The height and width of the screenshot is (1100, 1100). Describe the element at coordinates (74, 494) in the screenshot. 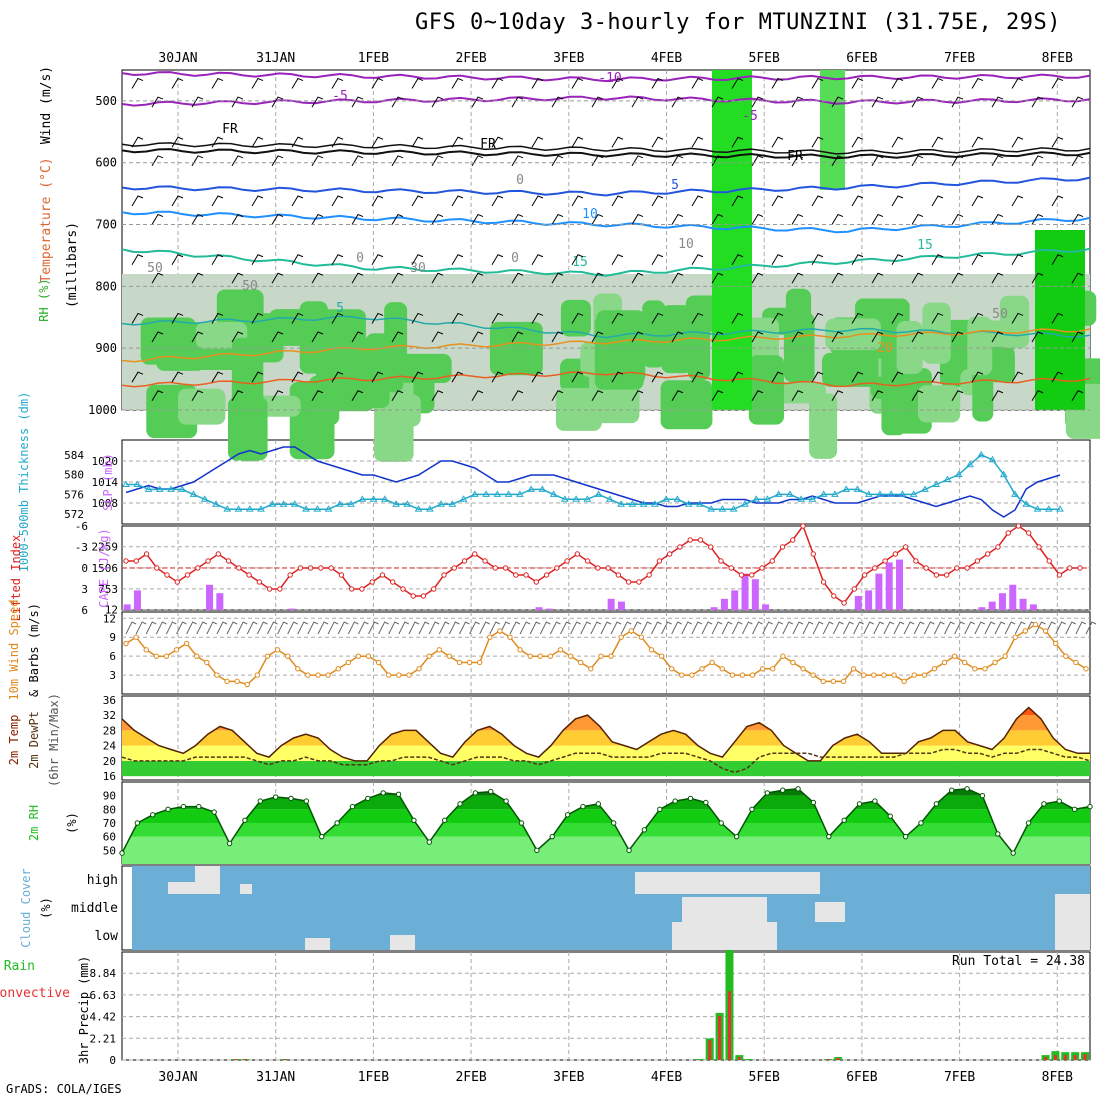

I see `thickness-tick: 576` at that location.